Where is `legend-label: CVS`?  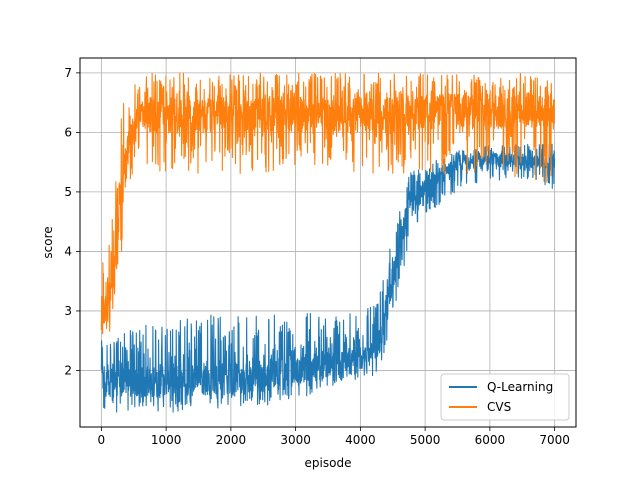 legend-label: CVS is located at coordinates (499, 407).